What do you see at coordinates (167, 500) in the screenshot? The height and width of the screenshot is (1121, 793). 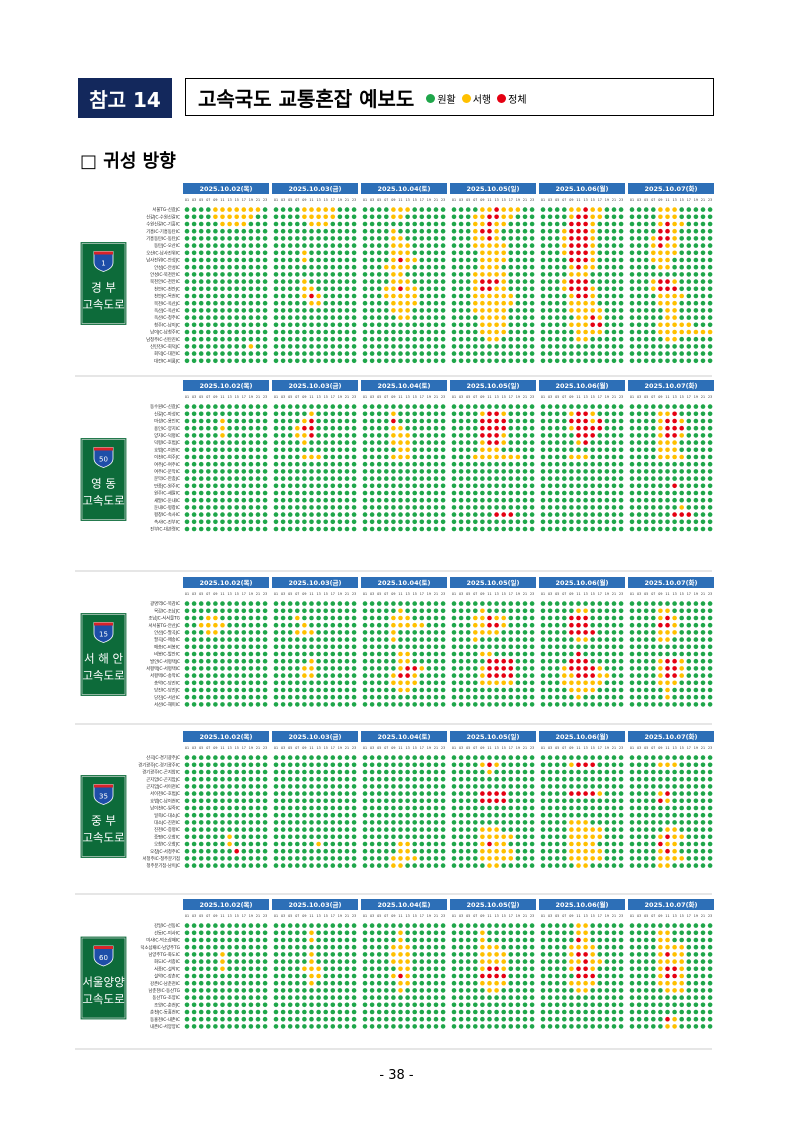 I see `road-segment-label: 새말IC-둔내IC` at bounding box center [167, 500].